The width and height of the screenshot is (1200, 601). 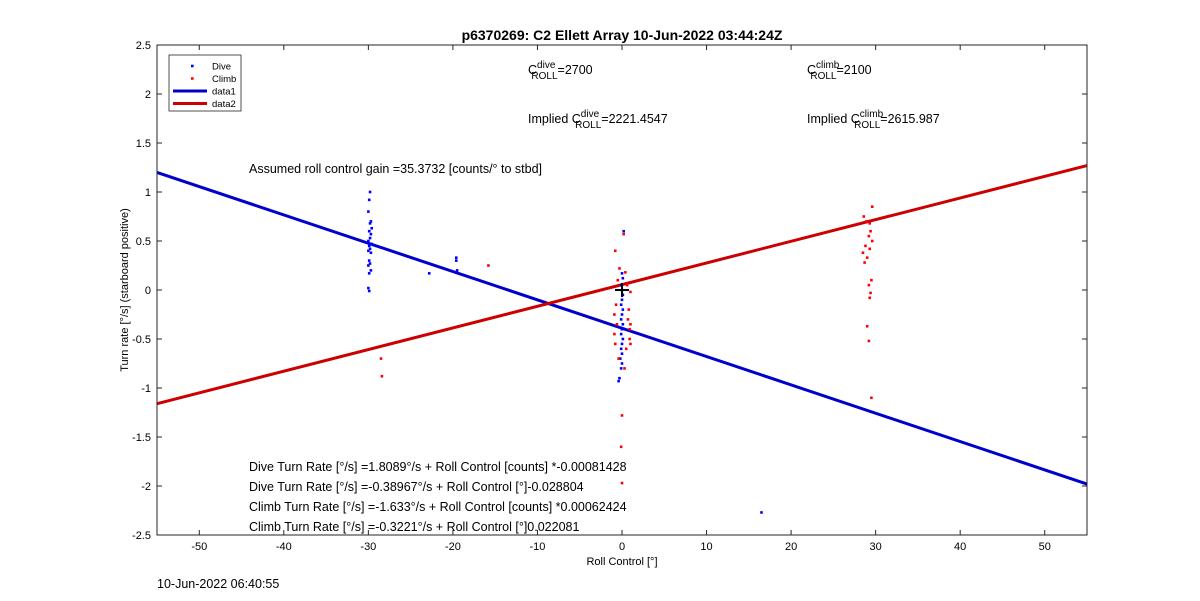 I want to click on c-climb-annotation: Cclimb ROLL=2100, so click(x=839, y=71).